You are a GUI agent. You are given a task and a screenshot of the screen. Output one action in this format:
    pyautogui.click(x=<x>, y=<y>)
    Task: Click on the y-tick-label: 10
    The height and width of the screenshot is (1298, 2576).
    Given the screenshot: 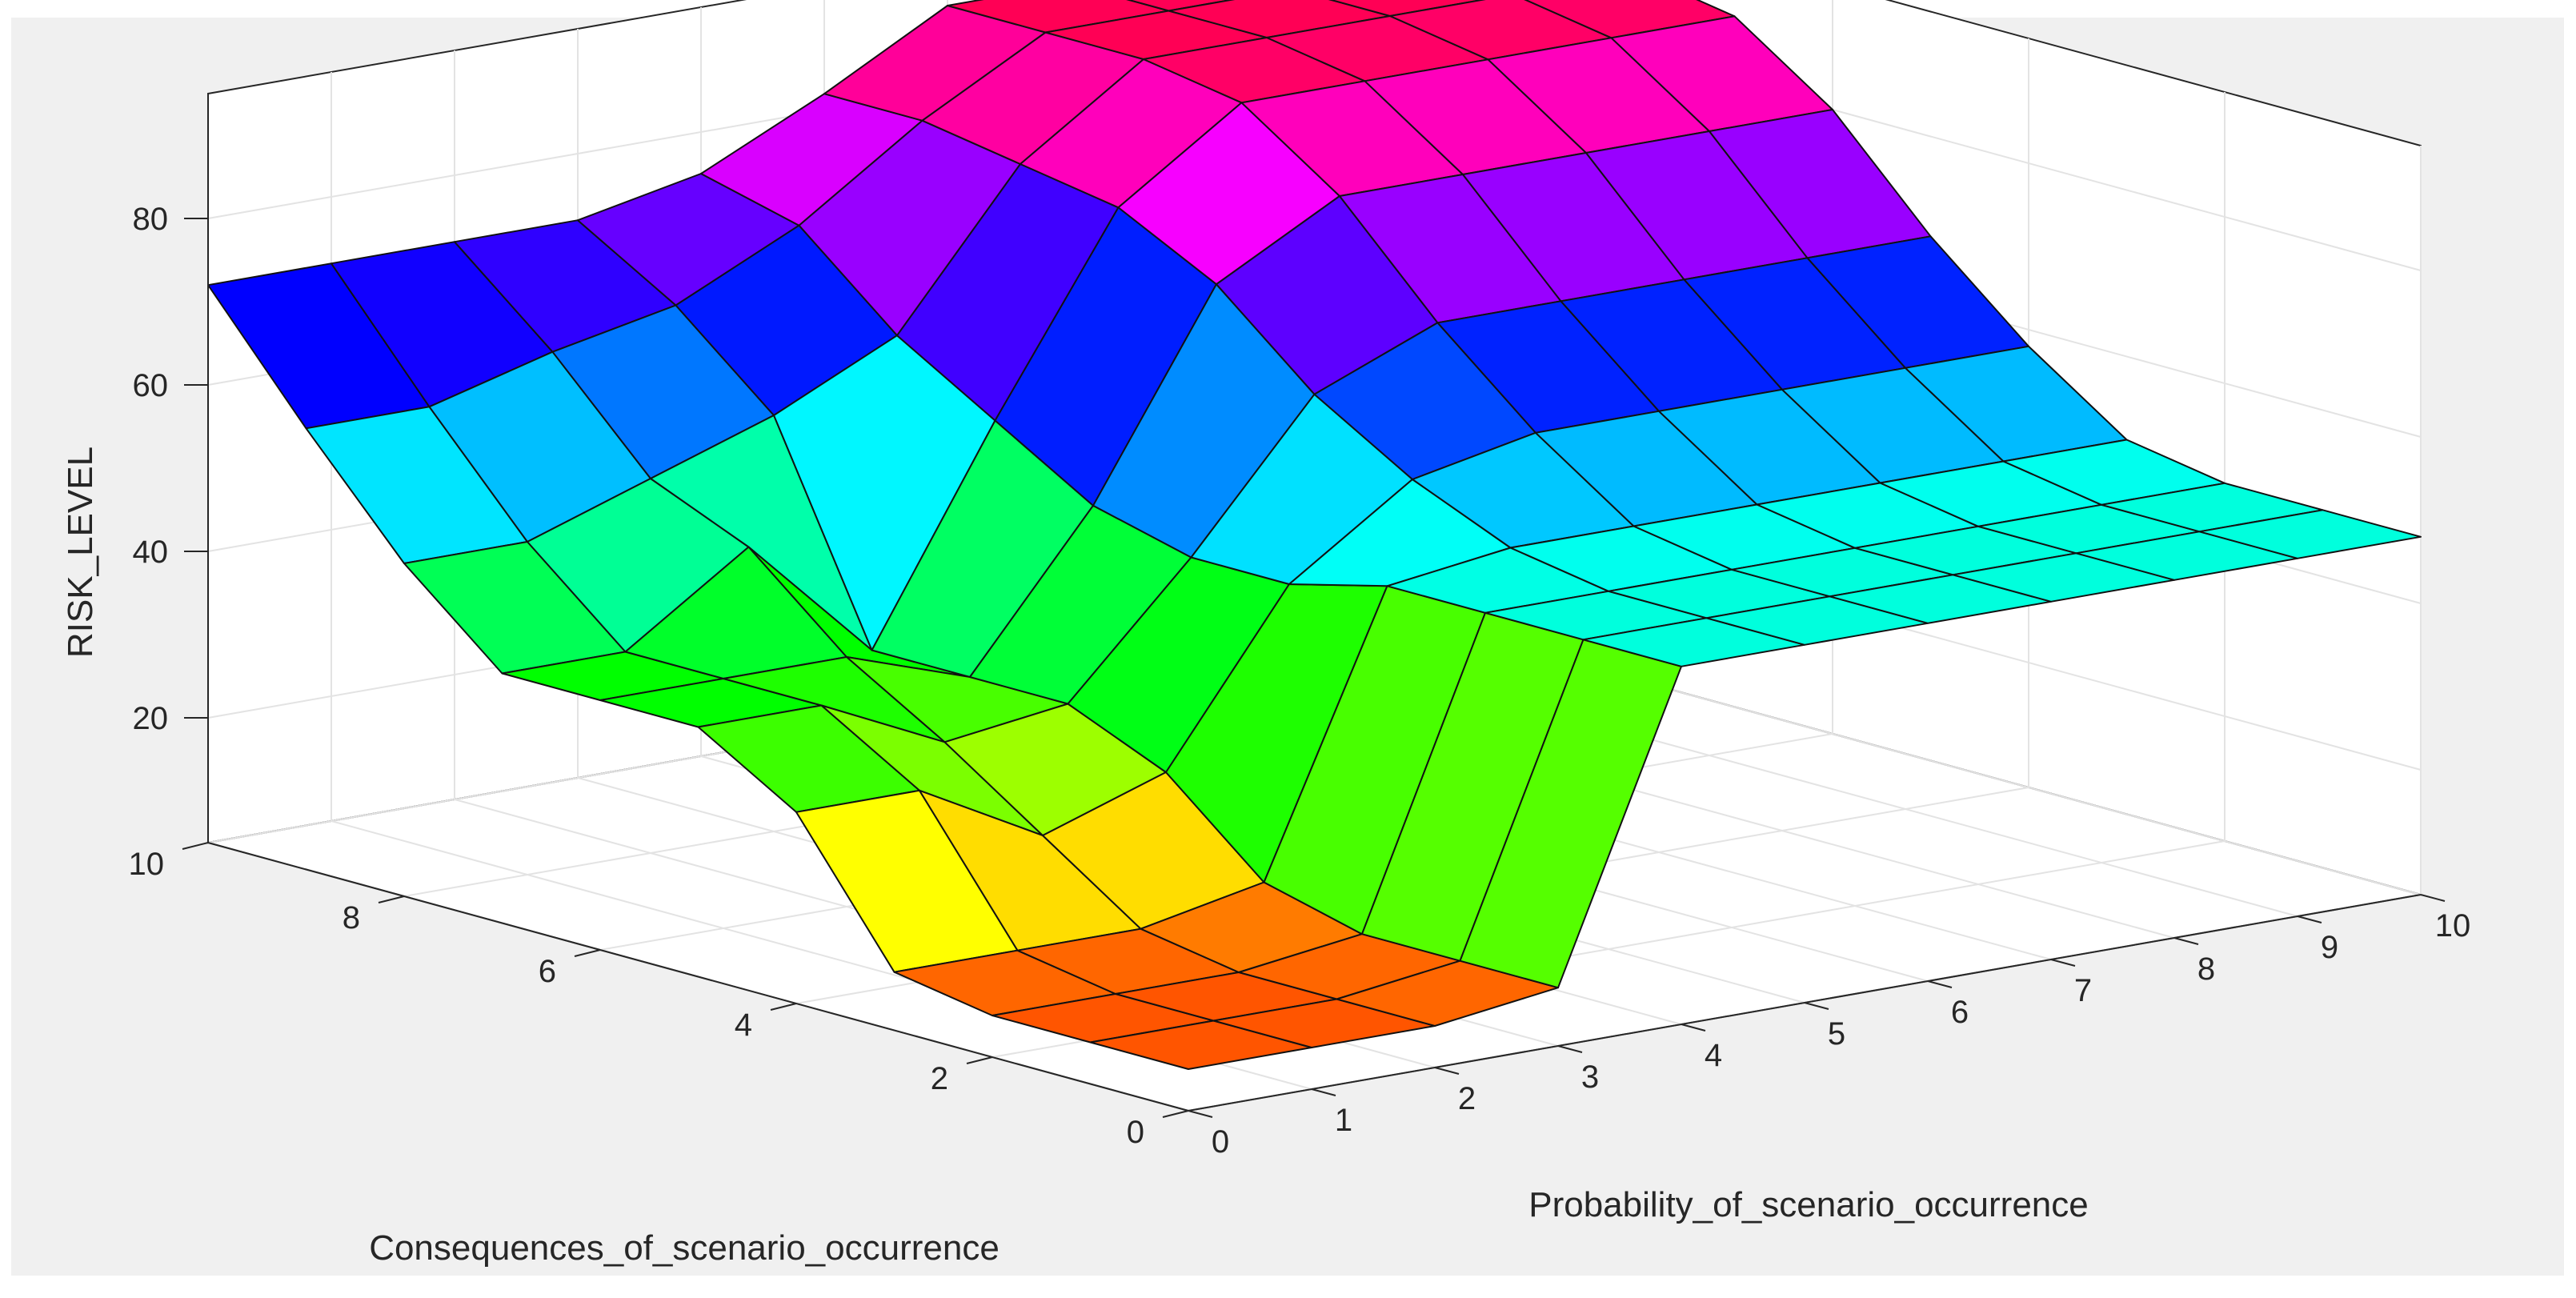 What is the action you would take?
    pyautogui.click(x=147, y=865)
    